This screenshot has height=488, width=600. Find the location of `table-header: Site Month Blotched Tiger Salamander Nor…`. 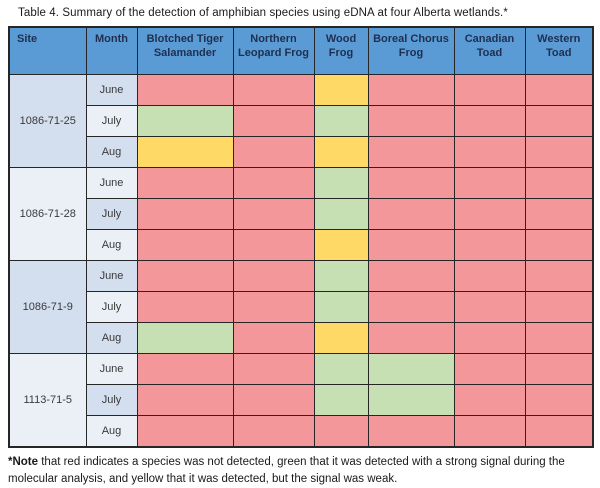

table-header: Site Month Blotched Tiger Salamander Nor… is located at coordinates (301, 50).